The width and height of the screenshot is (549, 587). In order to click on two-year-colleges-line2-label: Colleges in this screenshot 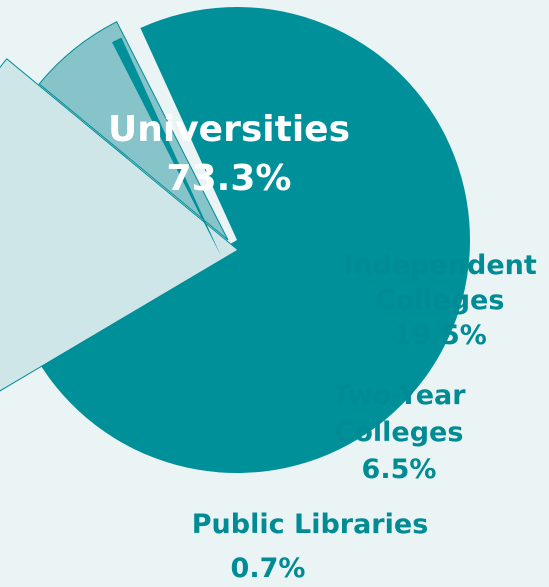, I will do `click(399, 432)`.